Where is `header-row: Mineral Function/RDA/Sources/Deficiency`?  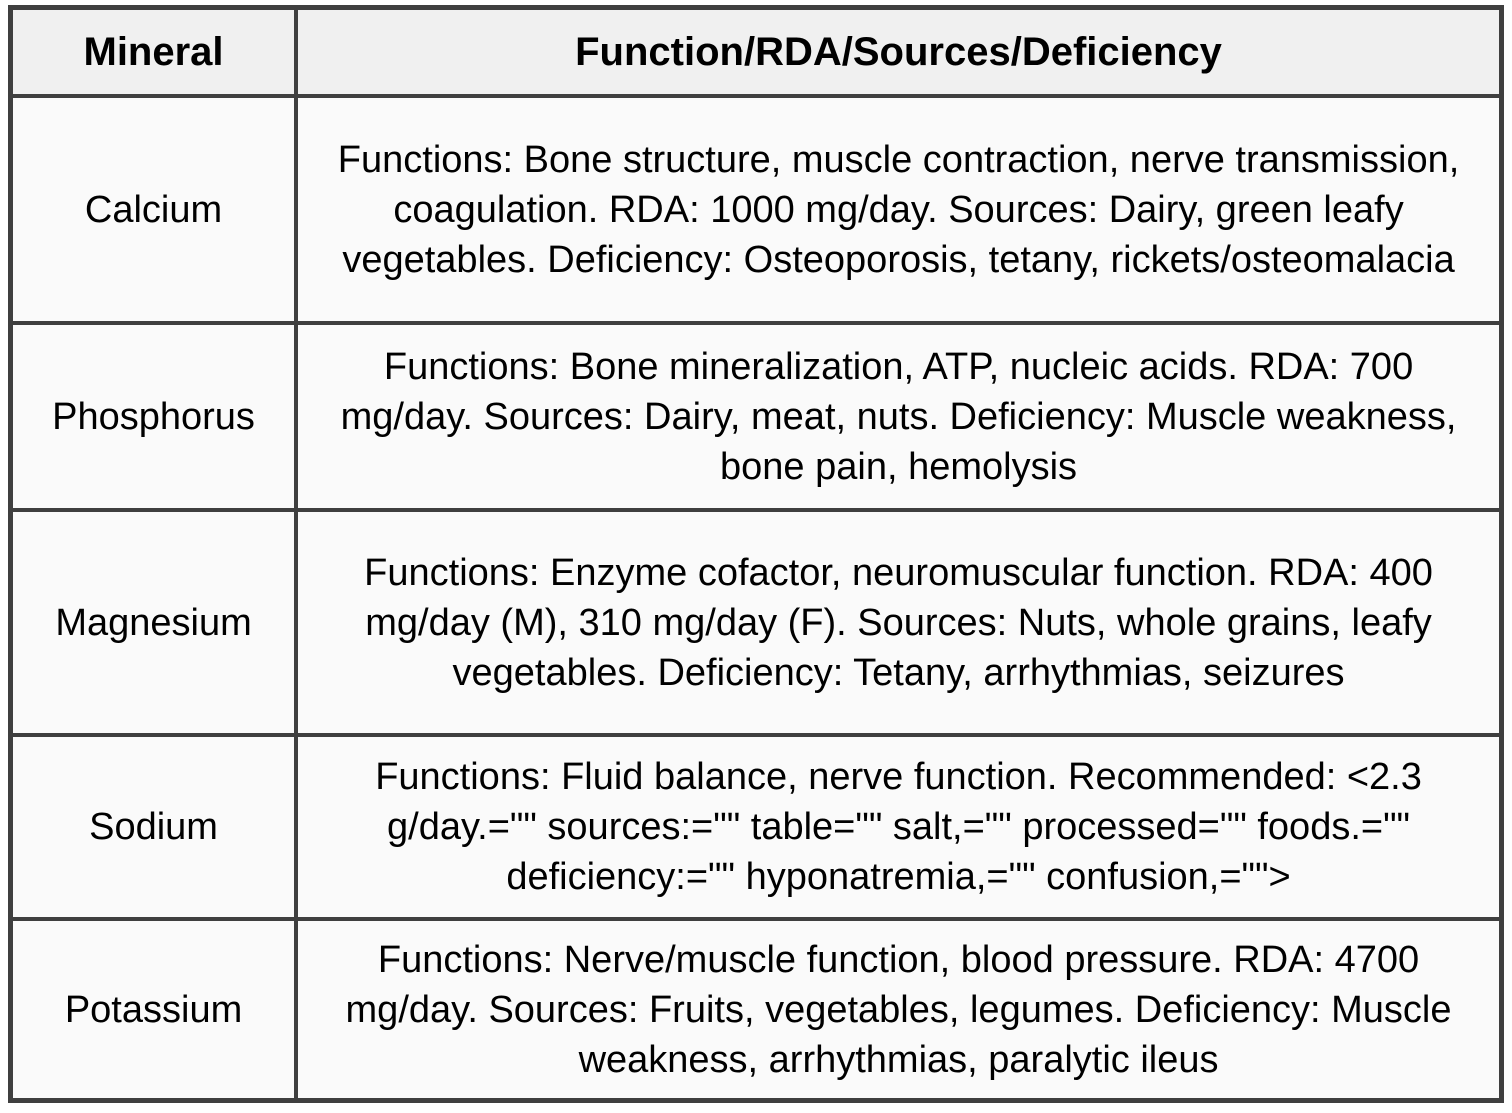
header-row: Mineral Function/RDA/Sources/Deficiency is located at coordinates (756, 51).